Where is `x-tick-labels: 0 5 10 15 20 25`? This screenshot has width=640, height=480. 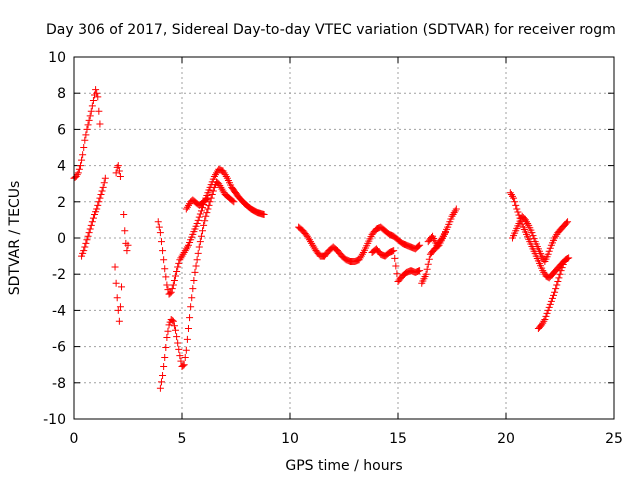 x-tick-labels: 0 5 10 15 20 25 is located at coordinates (346, 439).